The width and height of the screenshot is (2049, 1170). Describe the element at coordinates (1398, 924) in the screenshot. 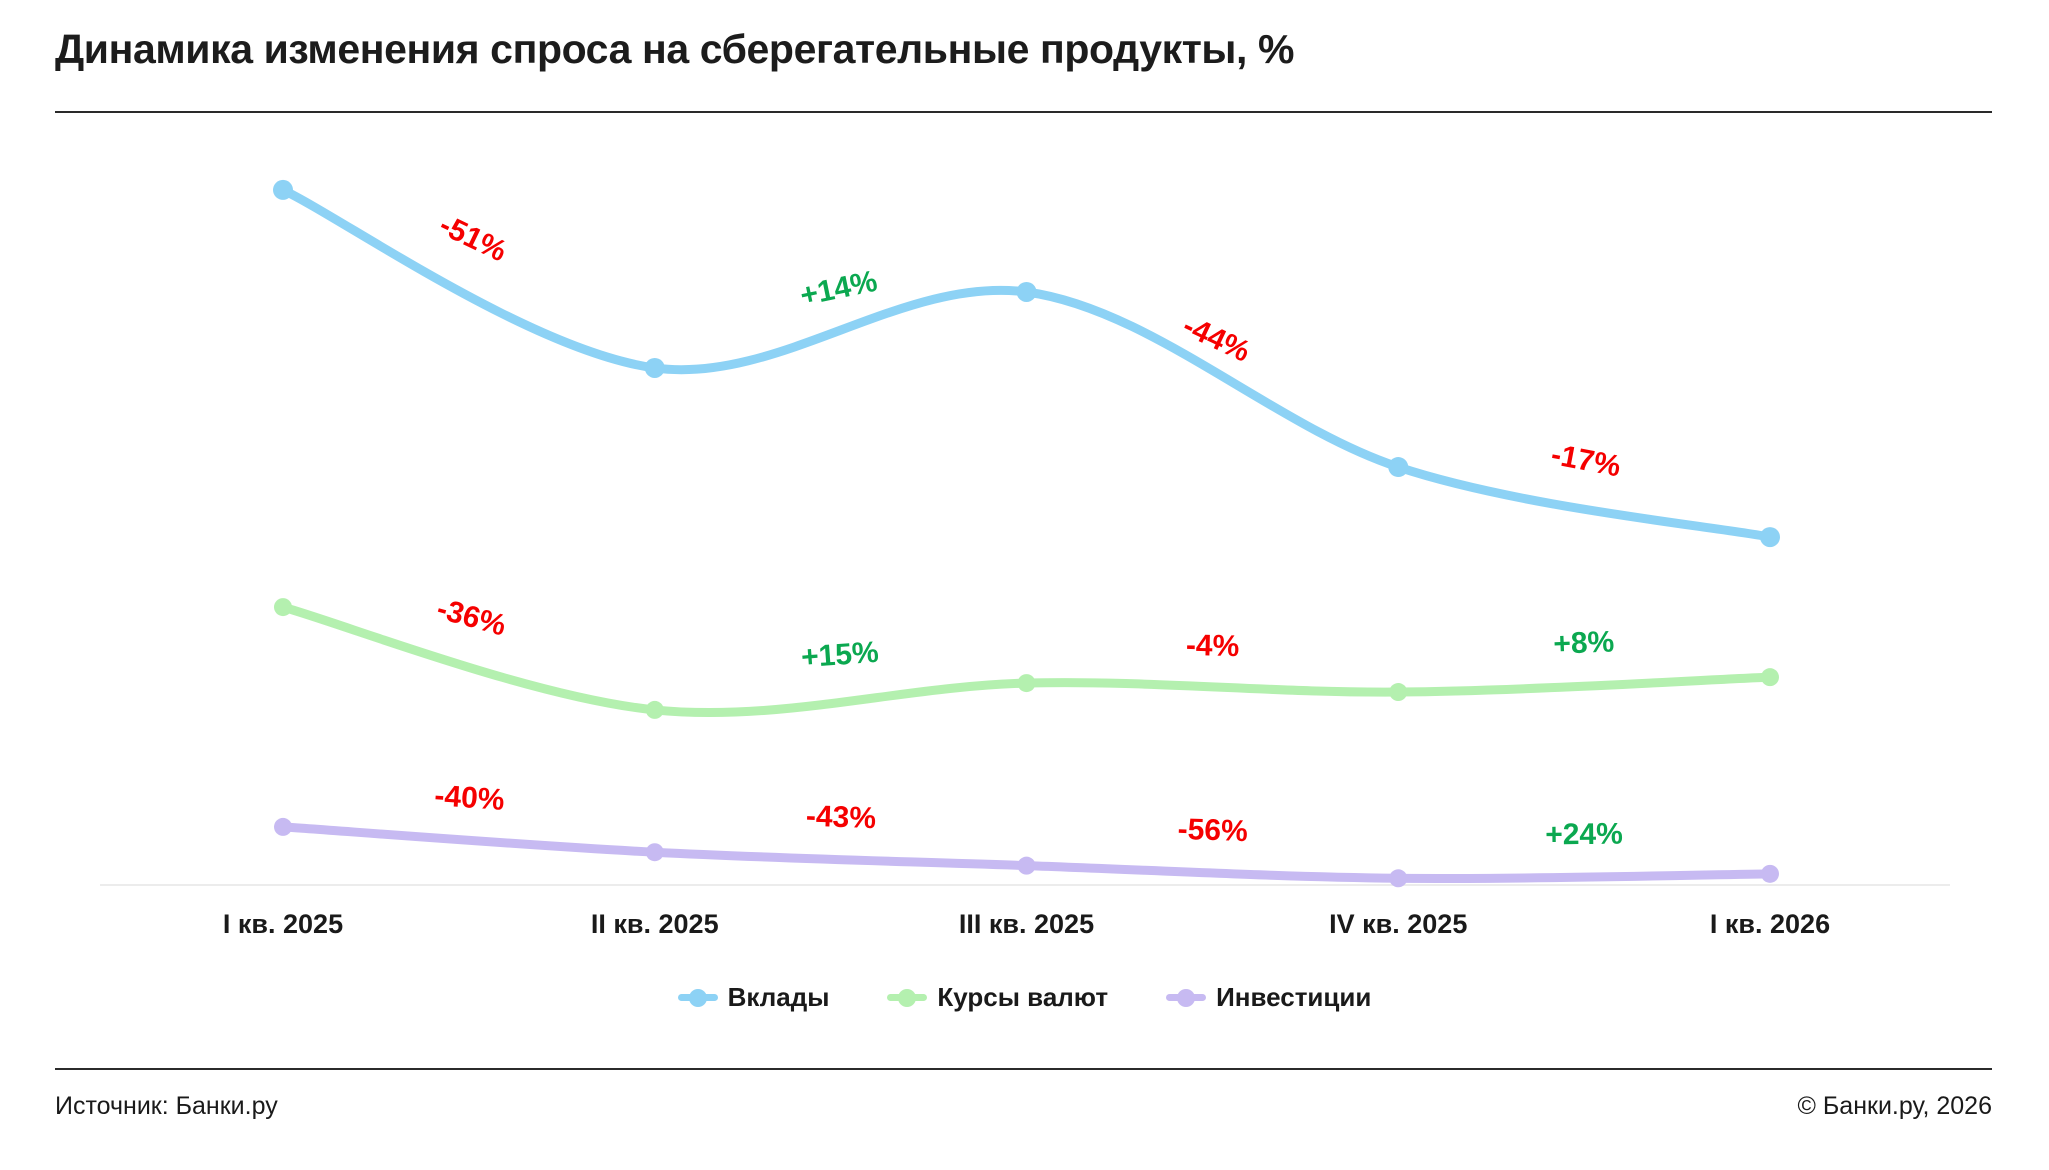

I see `x-axis-label: IV кв. 2025` at that location.